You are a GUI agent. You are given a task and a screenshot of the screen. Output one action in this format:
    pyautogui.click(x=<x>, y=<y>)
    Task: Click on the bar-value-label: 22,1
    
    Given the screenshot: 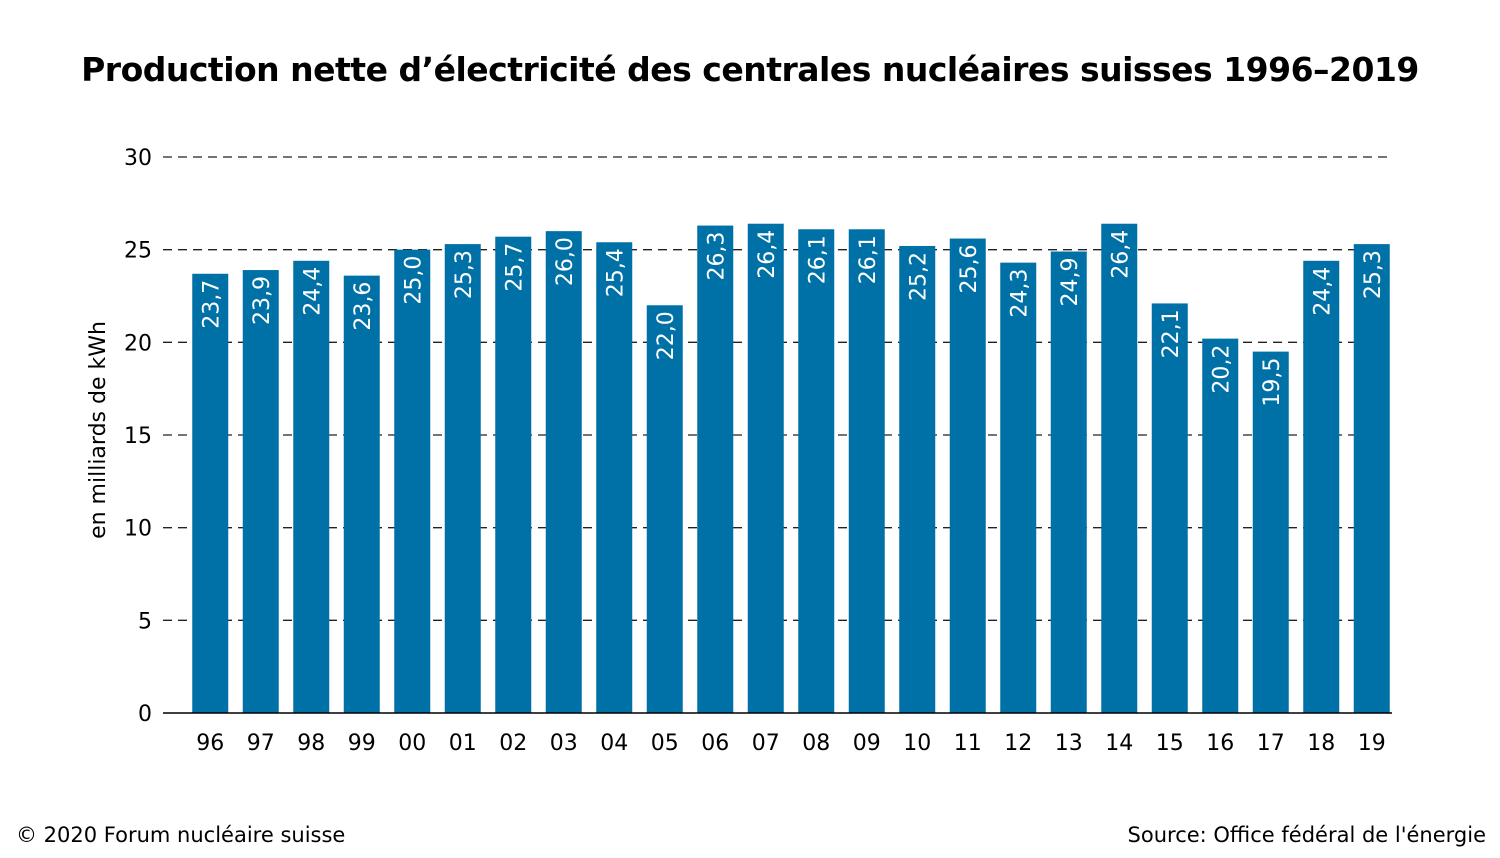 What is the action you would take?
    pyautogui.click(x=1171, y=333)
    